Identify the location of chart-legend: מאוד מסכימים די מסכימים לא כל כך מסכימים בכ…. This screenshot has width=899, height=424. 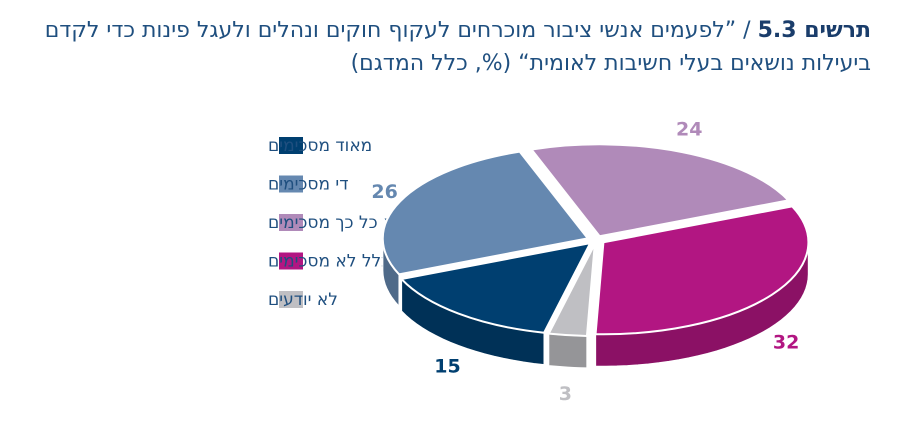
(336, 223).